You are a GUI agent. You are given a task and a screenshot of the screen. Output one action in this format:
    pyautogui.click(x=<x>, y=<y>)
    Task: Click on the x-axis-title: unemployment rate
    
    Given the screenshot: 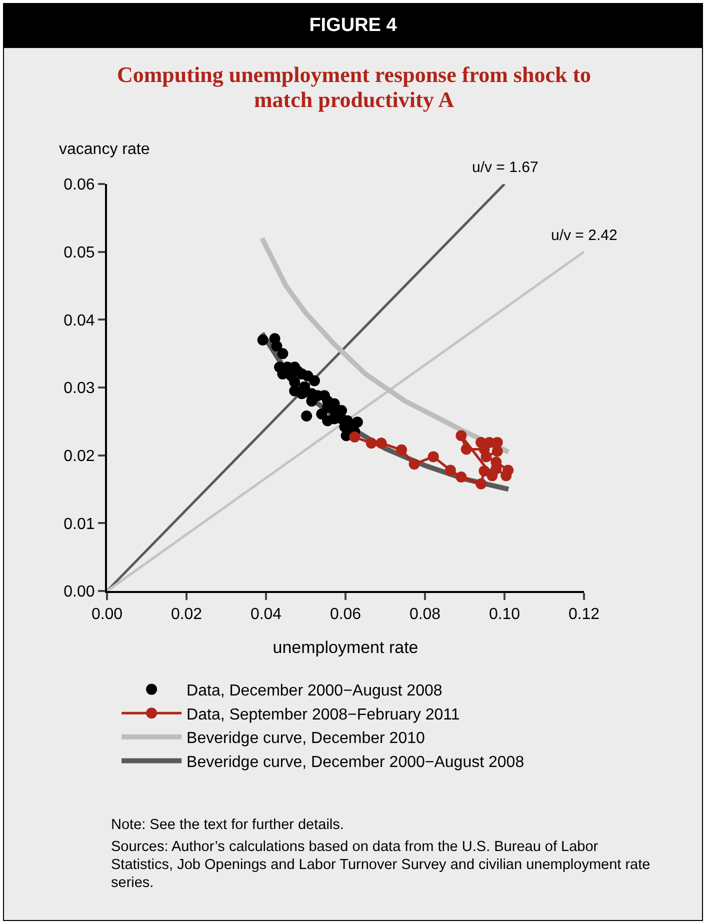 What is the action you would take?
    pyautogui.click(x=345, y=647)
    